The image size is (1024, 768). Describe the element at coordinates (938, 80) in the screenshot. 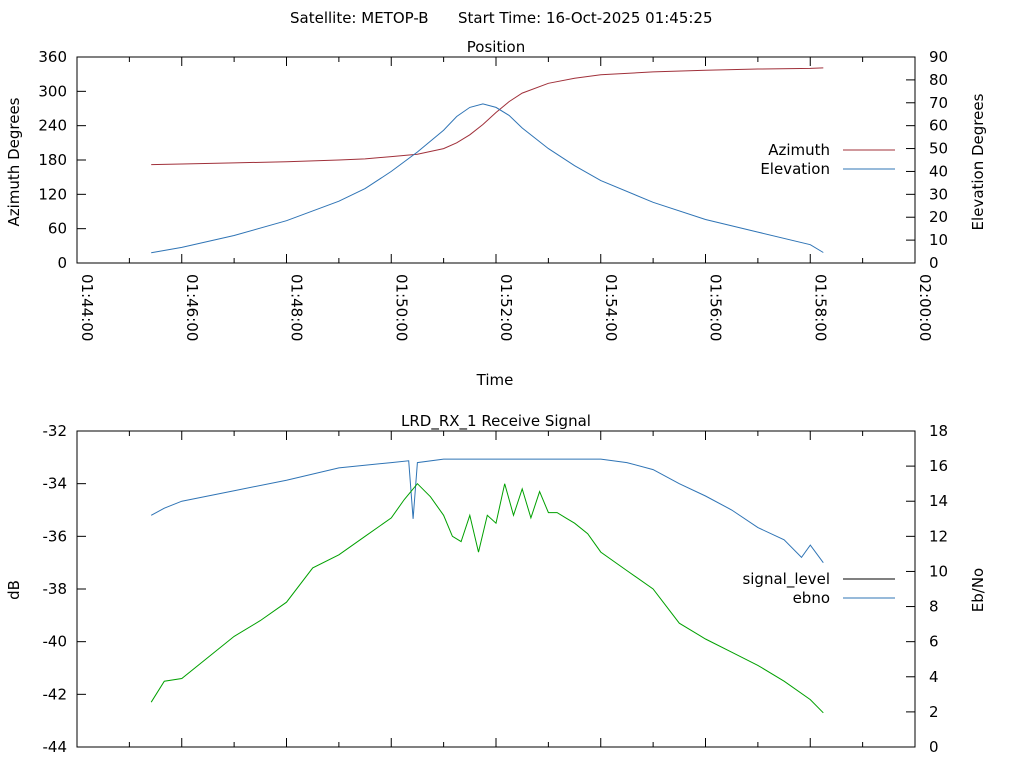

I see `position-right-tick-label: 80` at that location.